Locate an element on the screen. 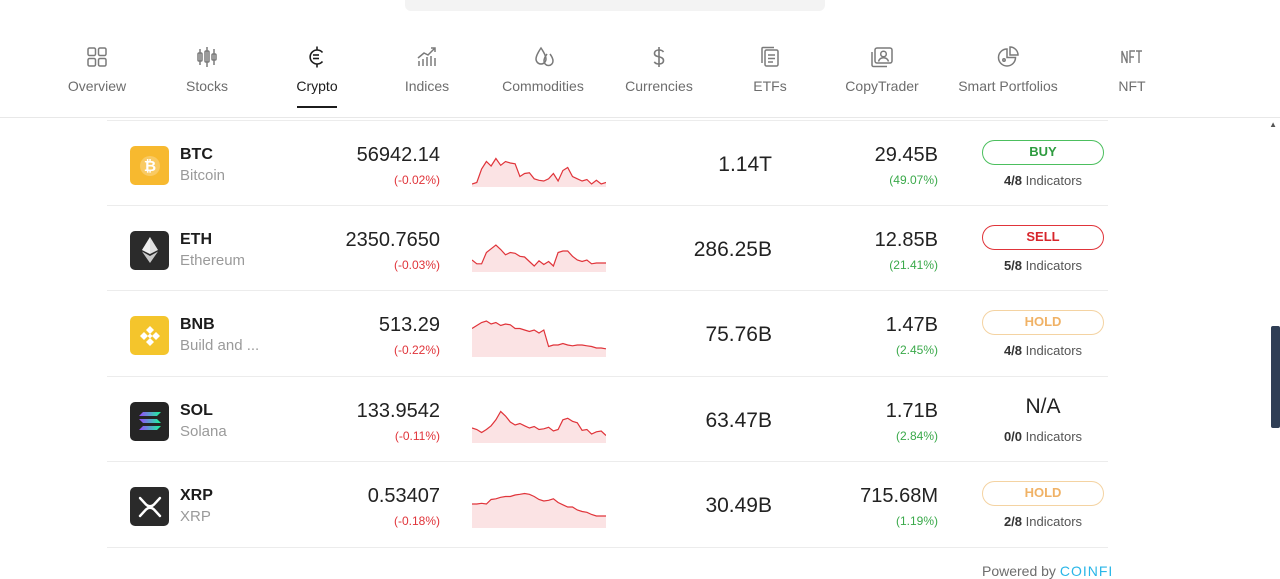 The width and height of the screenshot is (1280, 579). nav-tab-stocks: Stocks is located at coordinates (207, 70).